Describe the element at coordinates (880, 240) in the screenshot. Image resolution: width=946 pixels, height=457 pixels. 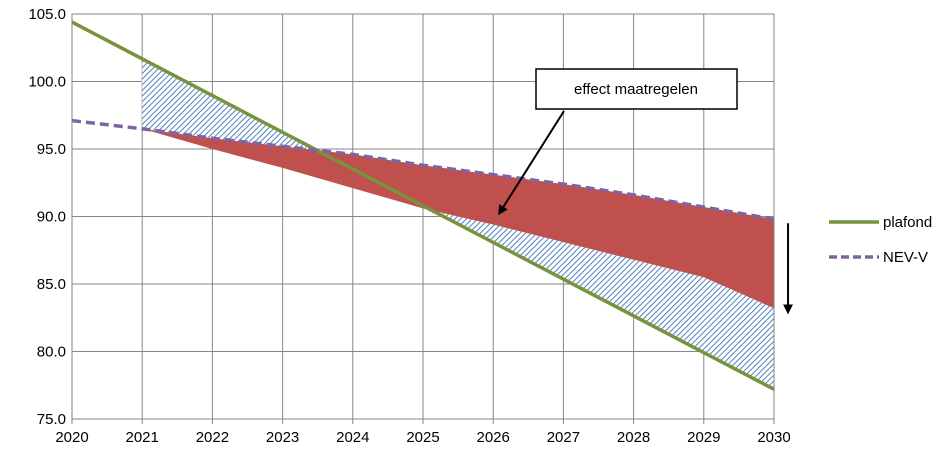
I see `legend: plafond NEV-V` at that location.